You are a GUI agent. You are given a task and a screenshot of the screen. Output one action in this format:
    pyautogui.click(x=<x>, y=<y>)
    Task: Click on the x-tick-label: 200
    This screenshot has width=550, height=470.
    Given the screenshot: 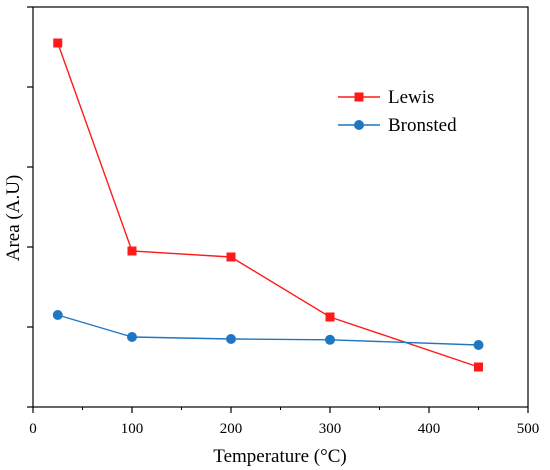 What is the action you would take?
    pyautogui.click(x=231, y=429)
    